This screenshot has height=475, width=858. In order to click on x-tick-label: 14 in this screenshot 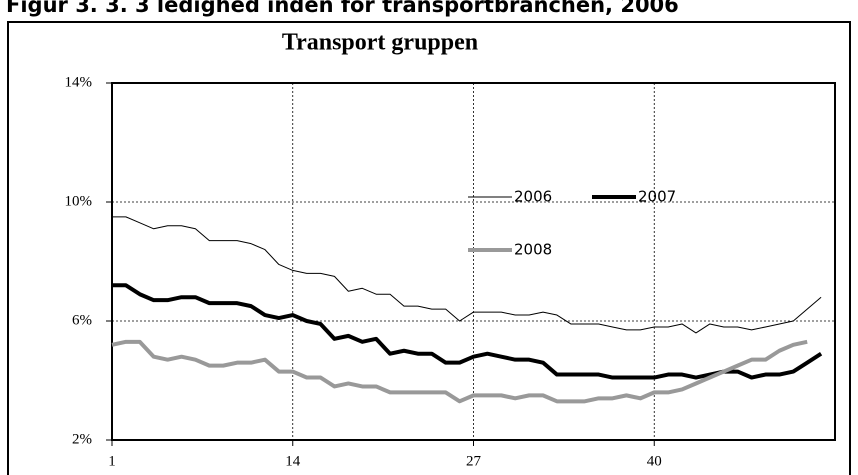, I will do `click(293, 461)`.